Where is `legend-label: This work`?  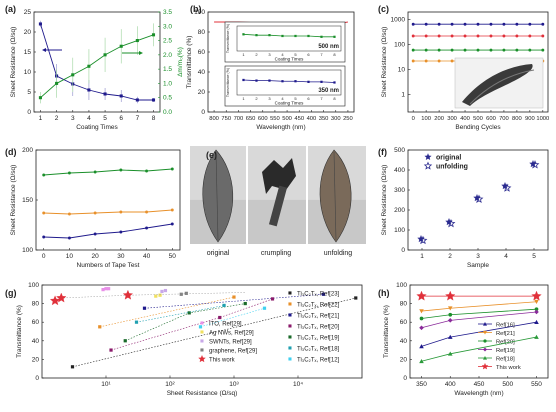 legend-label: This work is located at coordinates (222, 361).